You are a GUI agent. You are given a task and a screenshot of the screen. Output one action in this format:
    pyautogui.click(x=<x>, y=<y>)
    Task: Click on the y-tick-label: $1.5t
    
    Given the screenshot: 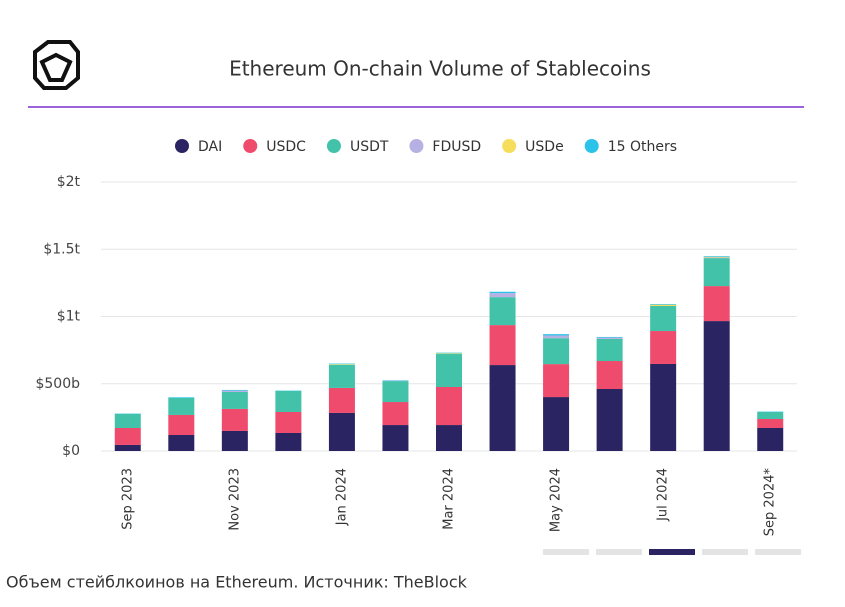 What is the action you would take?
    pyautogui.click(x=61, y=249)
    